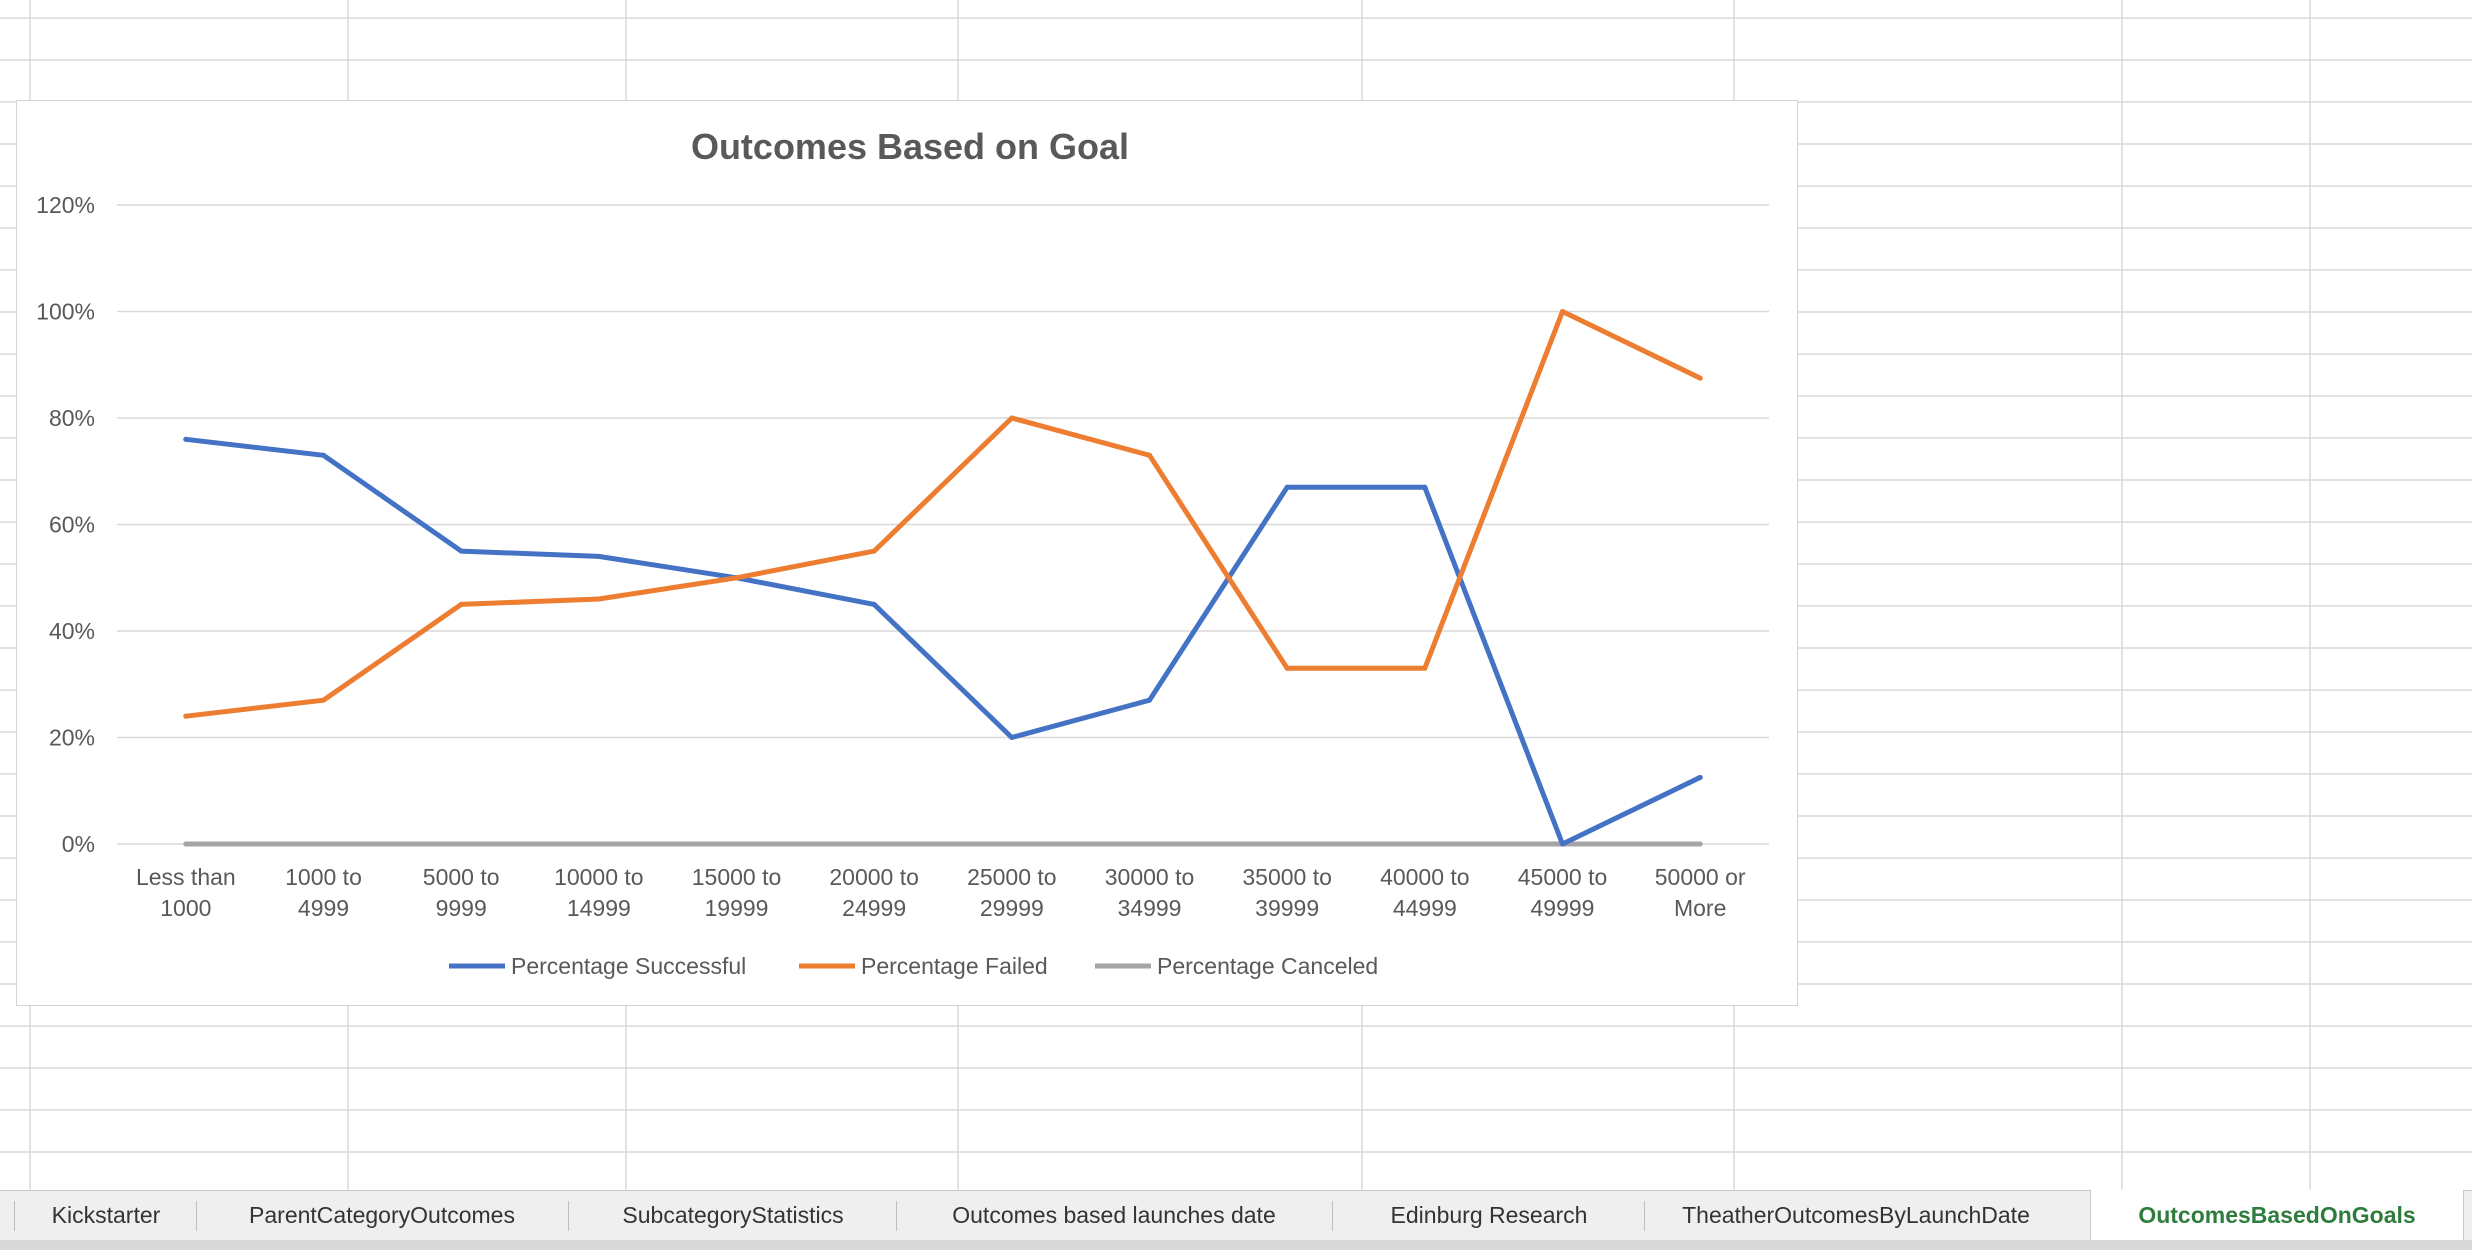  Describe the element at coordinates (106, 1215) in the screenshot. I see `sheet-tab-kickstarter: Kickstarter` at that location.